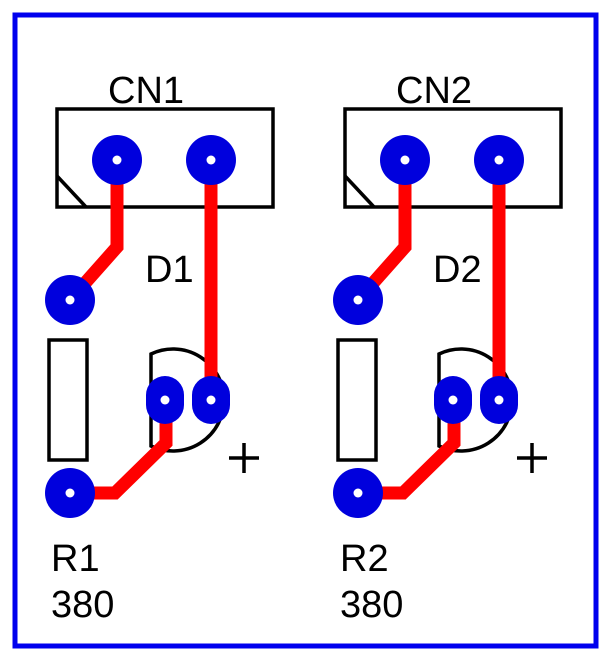 Image resolution: width=612 pixels, height=663 pixels. What do you see at coordinates (453, 158) in the screenshot?
I see `connector-cn2-outline` at bounding box center [453, 158].